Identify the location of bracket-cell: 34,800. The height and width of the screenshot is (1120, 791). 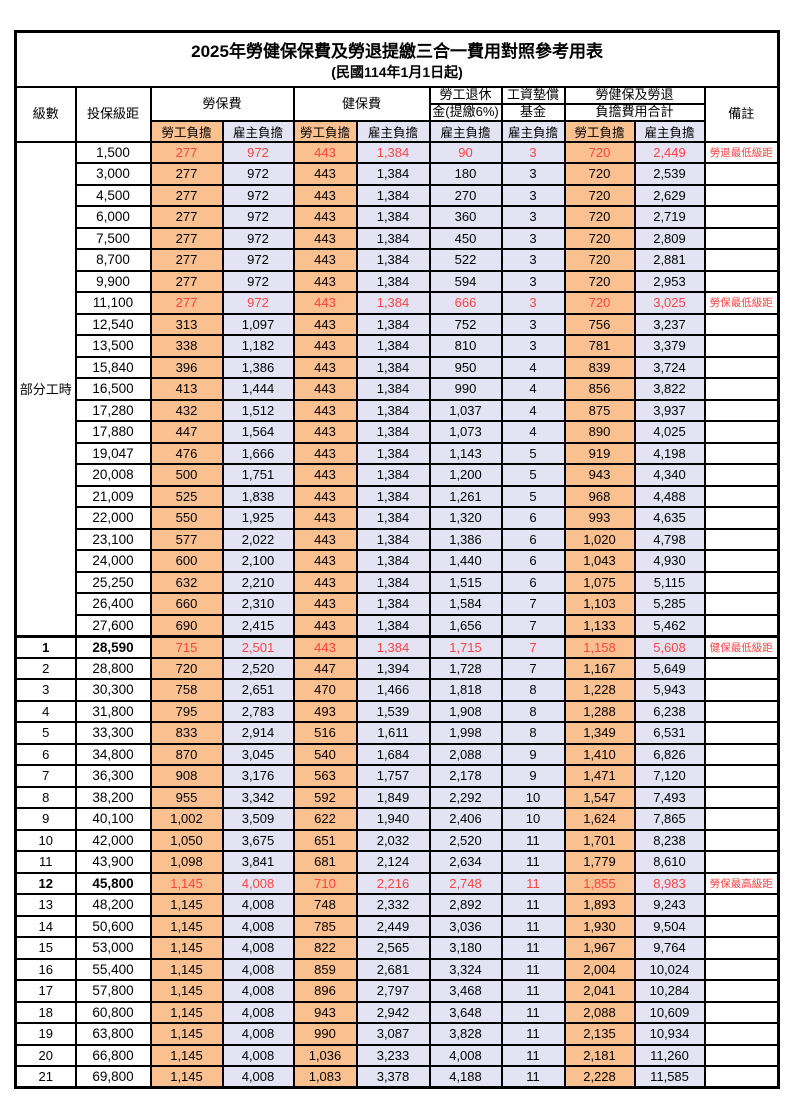
(113, 754).